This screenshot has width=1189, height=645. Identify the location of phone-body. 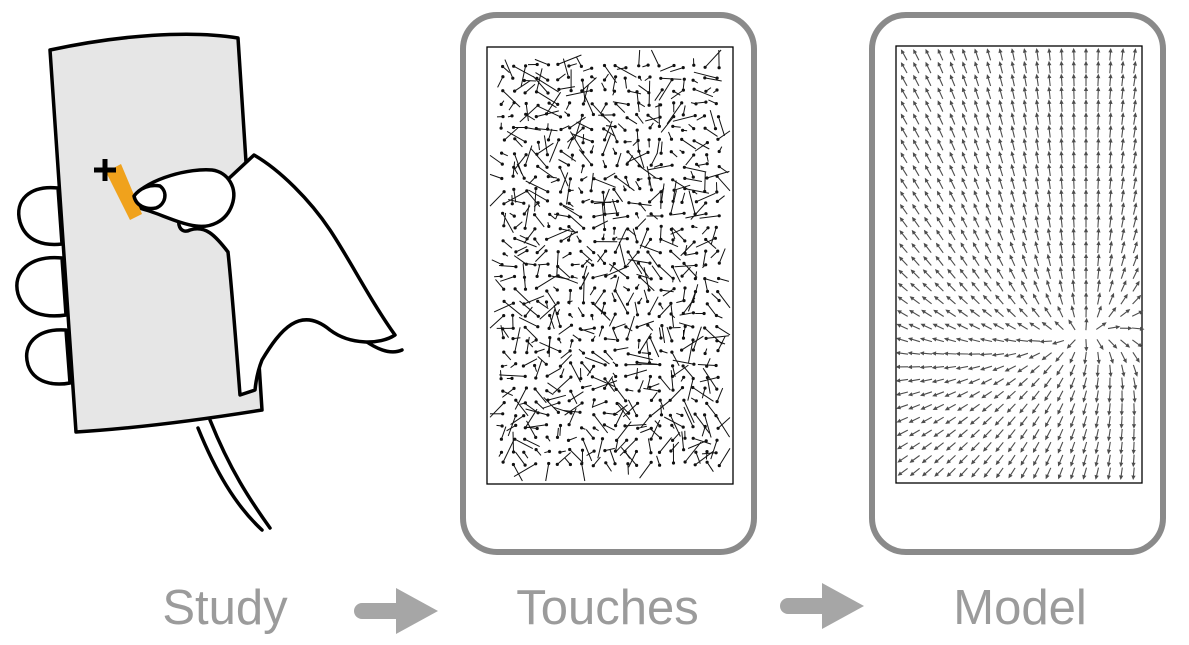
(156, 233).